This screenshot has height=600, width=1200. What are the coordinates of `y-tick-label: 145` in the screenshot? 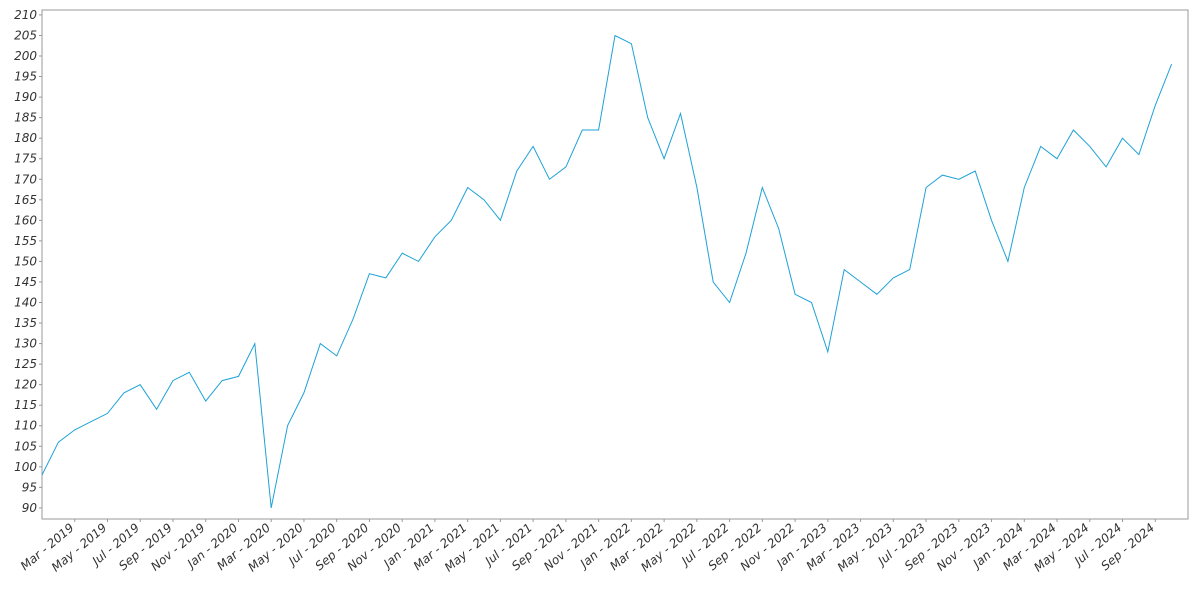 It's located at (25, 282).